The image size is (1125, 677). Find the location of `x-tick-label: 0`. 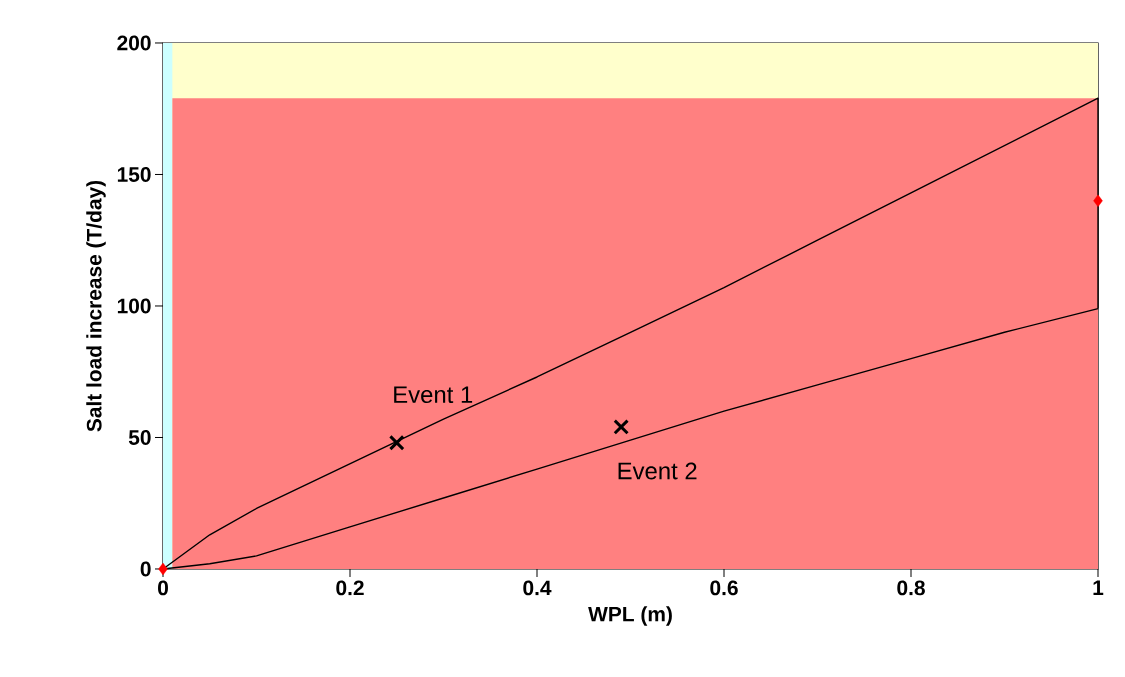

x-tick-label: 0 is located at coordinates (163, 588).